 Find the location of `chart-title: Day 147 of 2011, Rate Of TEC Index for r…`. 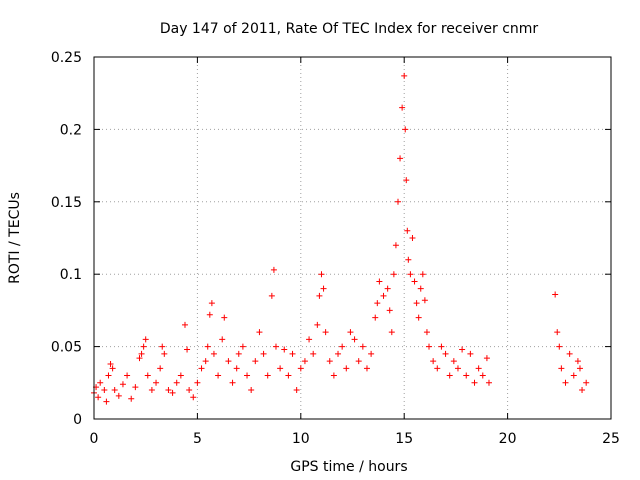

chart-title: Day 147 of 2011, Rate Of TEC Index for r… is located at coordinates (349, 29).